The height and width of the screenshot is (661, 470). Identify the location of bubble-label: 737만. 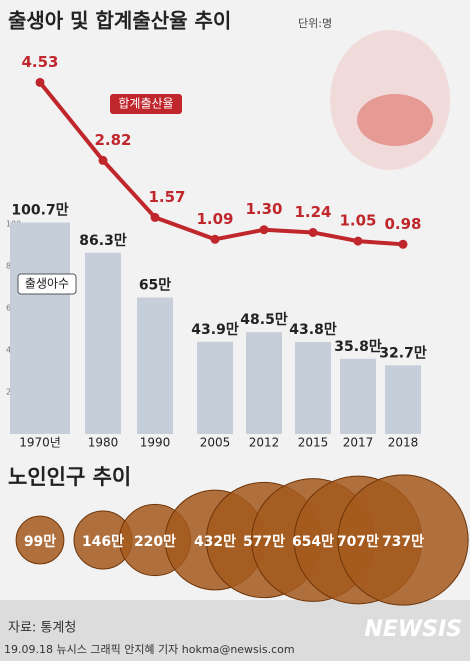
(403, 542).